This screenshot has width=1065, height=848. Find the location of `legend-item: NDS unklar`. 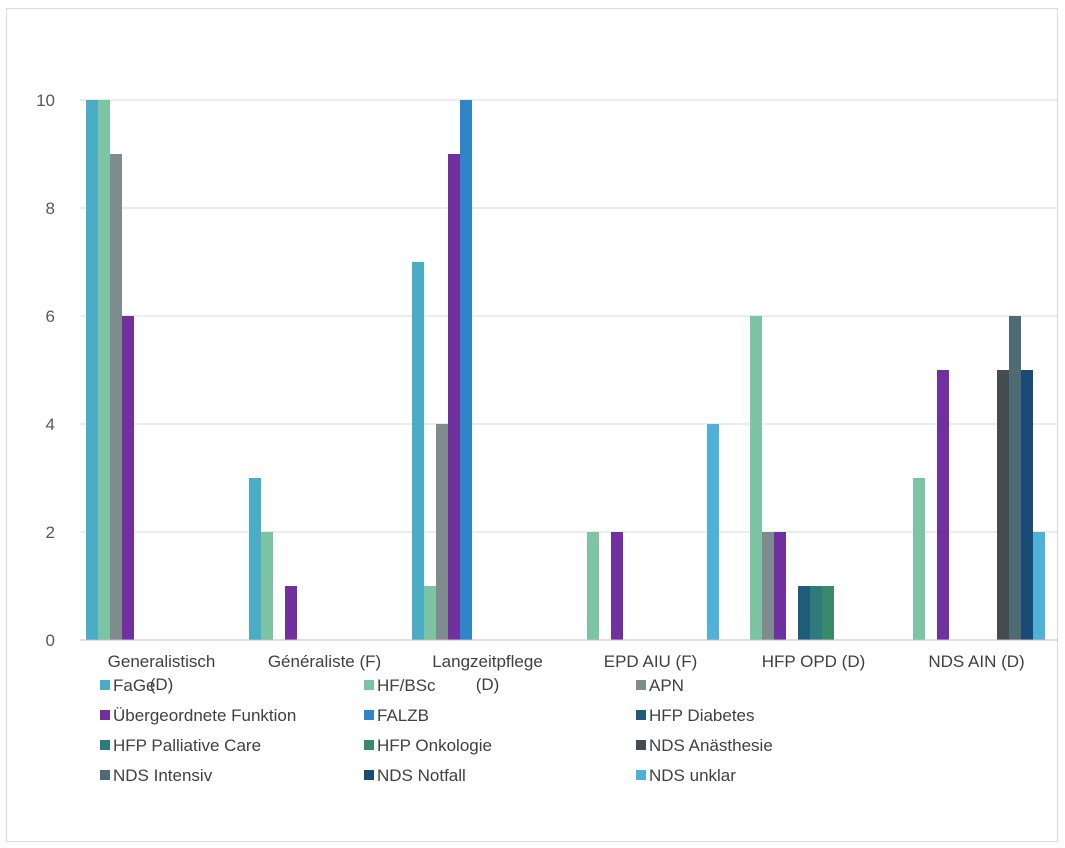

legend-item: NDS unklar is located at coordinates (686, 775).